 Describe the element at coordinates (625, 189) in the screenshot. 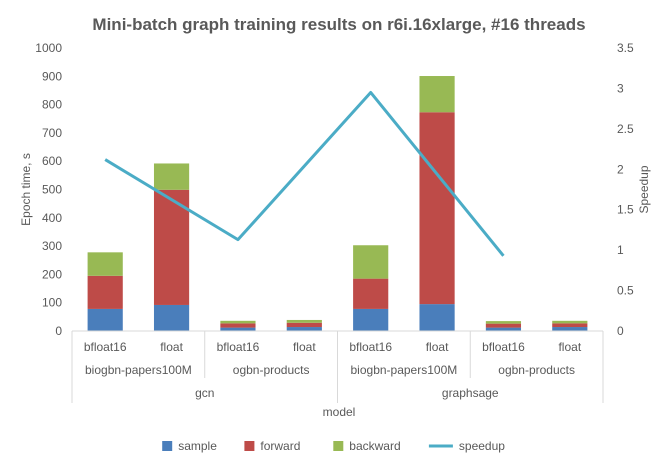

I see `right-axis: 0 0.5 1 1.5 2 2.5 3 3.5` at that location.